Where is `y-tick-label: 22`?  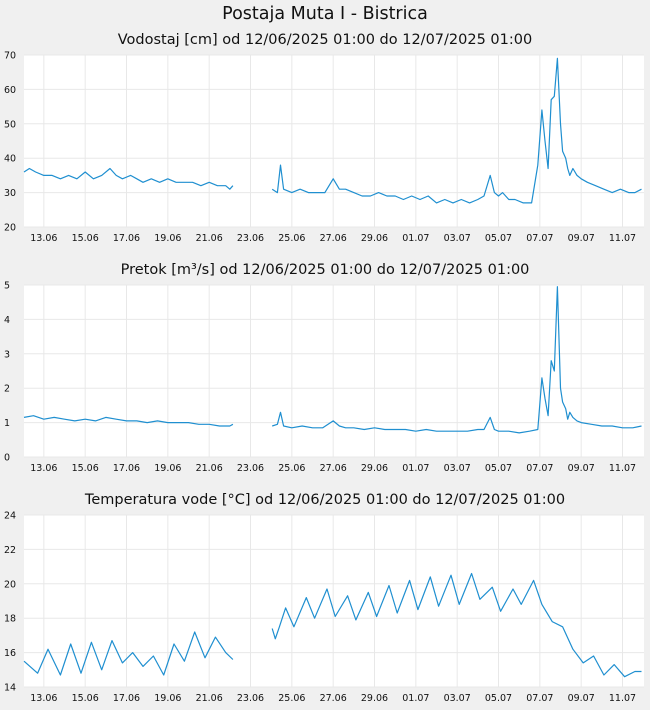
y-tick-label: 22 is located at coordinates (10, 550).